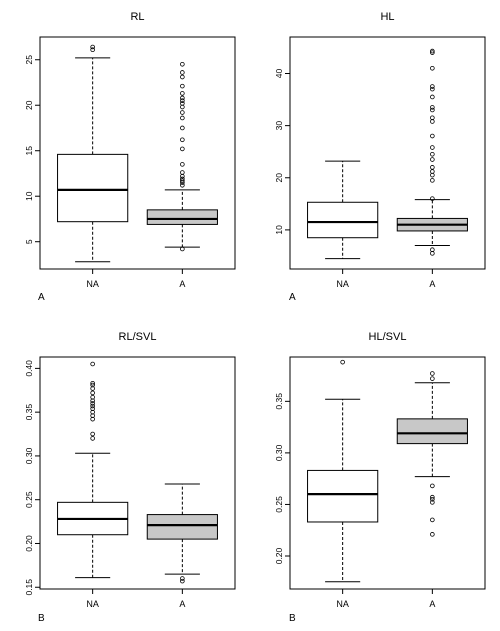 This screenshot has width=500, height=631. Describe the element at coordinates (292, 618) in the screenshot. I see `panel-label-b-right: B` at that location.